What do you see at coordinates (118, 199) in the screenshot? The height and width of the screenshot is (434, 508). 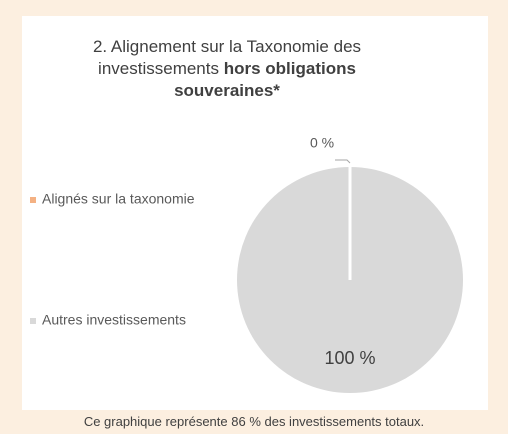 I see `legend-label: Alignés sur la taxonomie` at bounding box center [118, 199].